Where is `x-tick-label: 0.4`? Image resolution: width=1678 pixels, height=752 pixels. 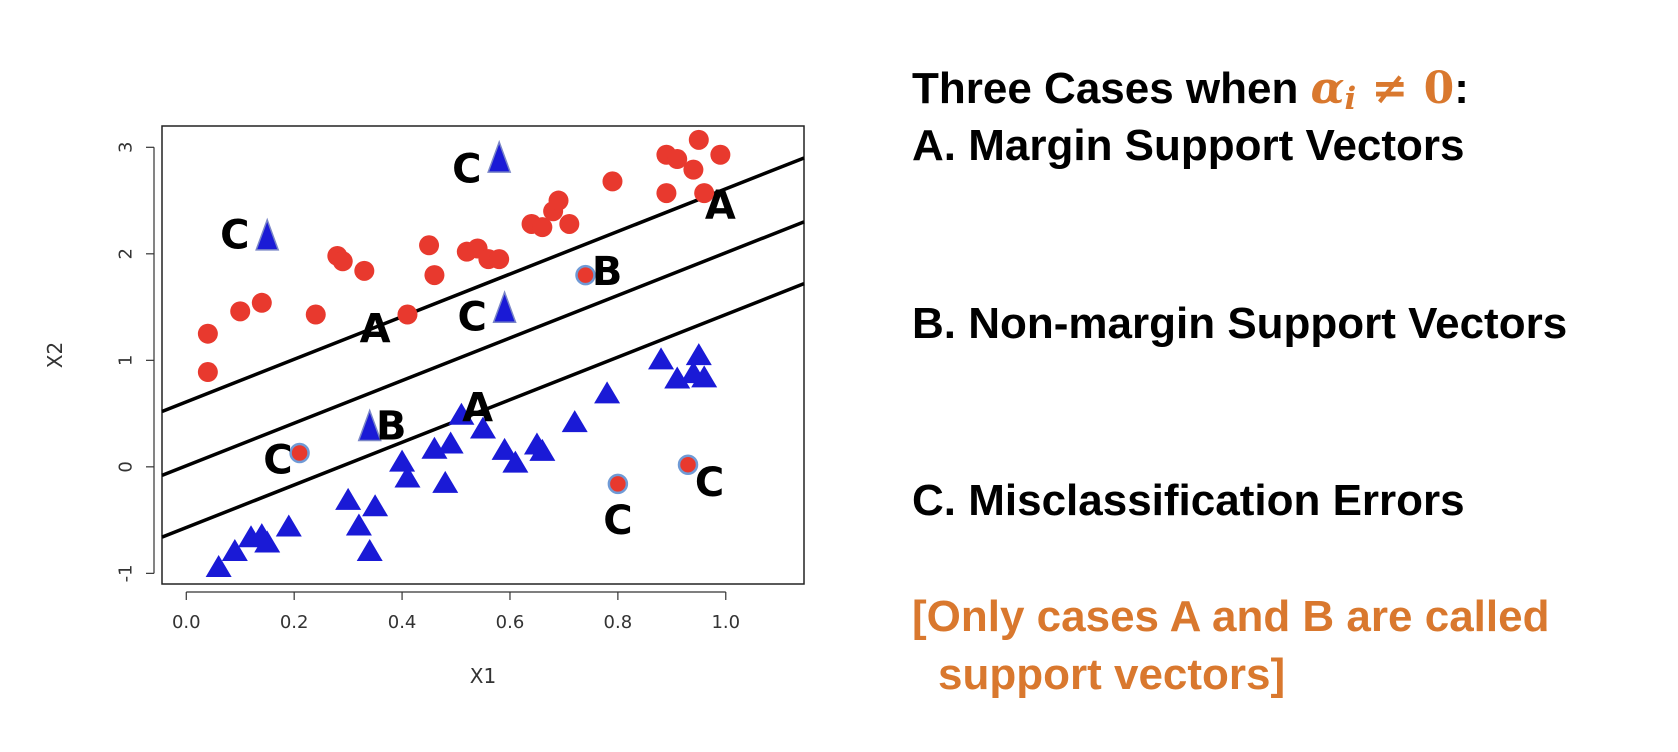 x-tick-label: 0.4 is located at coordinates (402, 622).